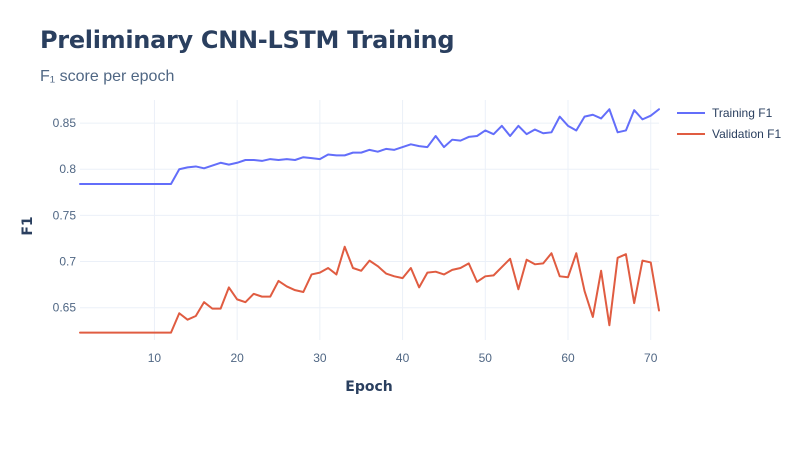 The image size is (800, 450). I want to click on y-tick-label: 0.85, so click(65, 123).